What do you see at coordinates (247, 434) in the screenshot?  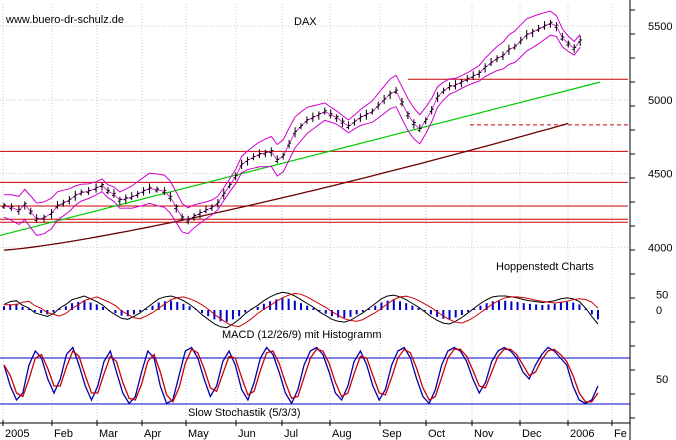 I see `x-tick-label: Jun` at bounding box center [247, 434].